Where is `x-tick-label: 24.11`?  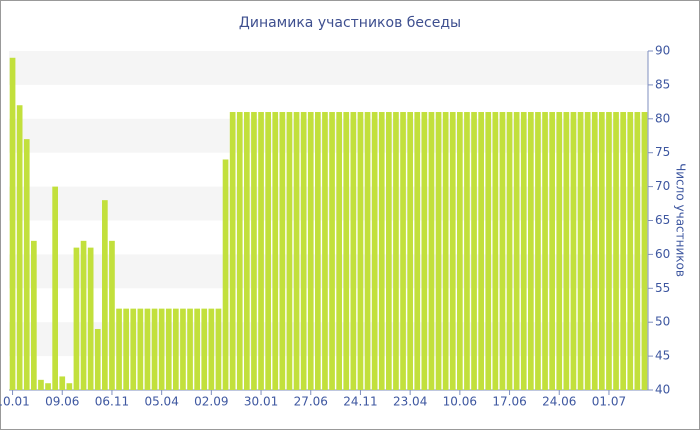 x-tick-label: 24.11 is located at coordinates (360, 402).